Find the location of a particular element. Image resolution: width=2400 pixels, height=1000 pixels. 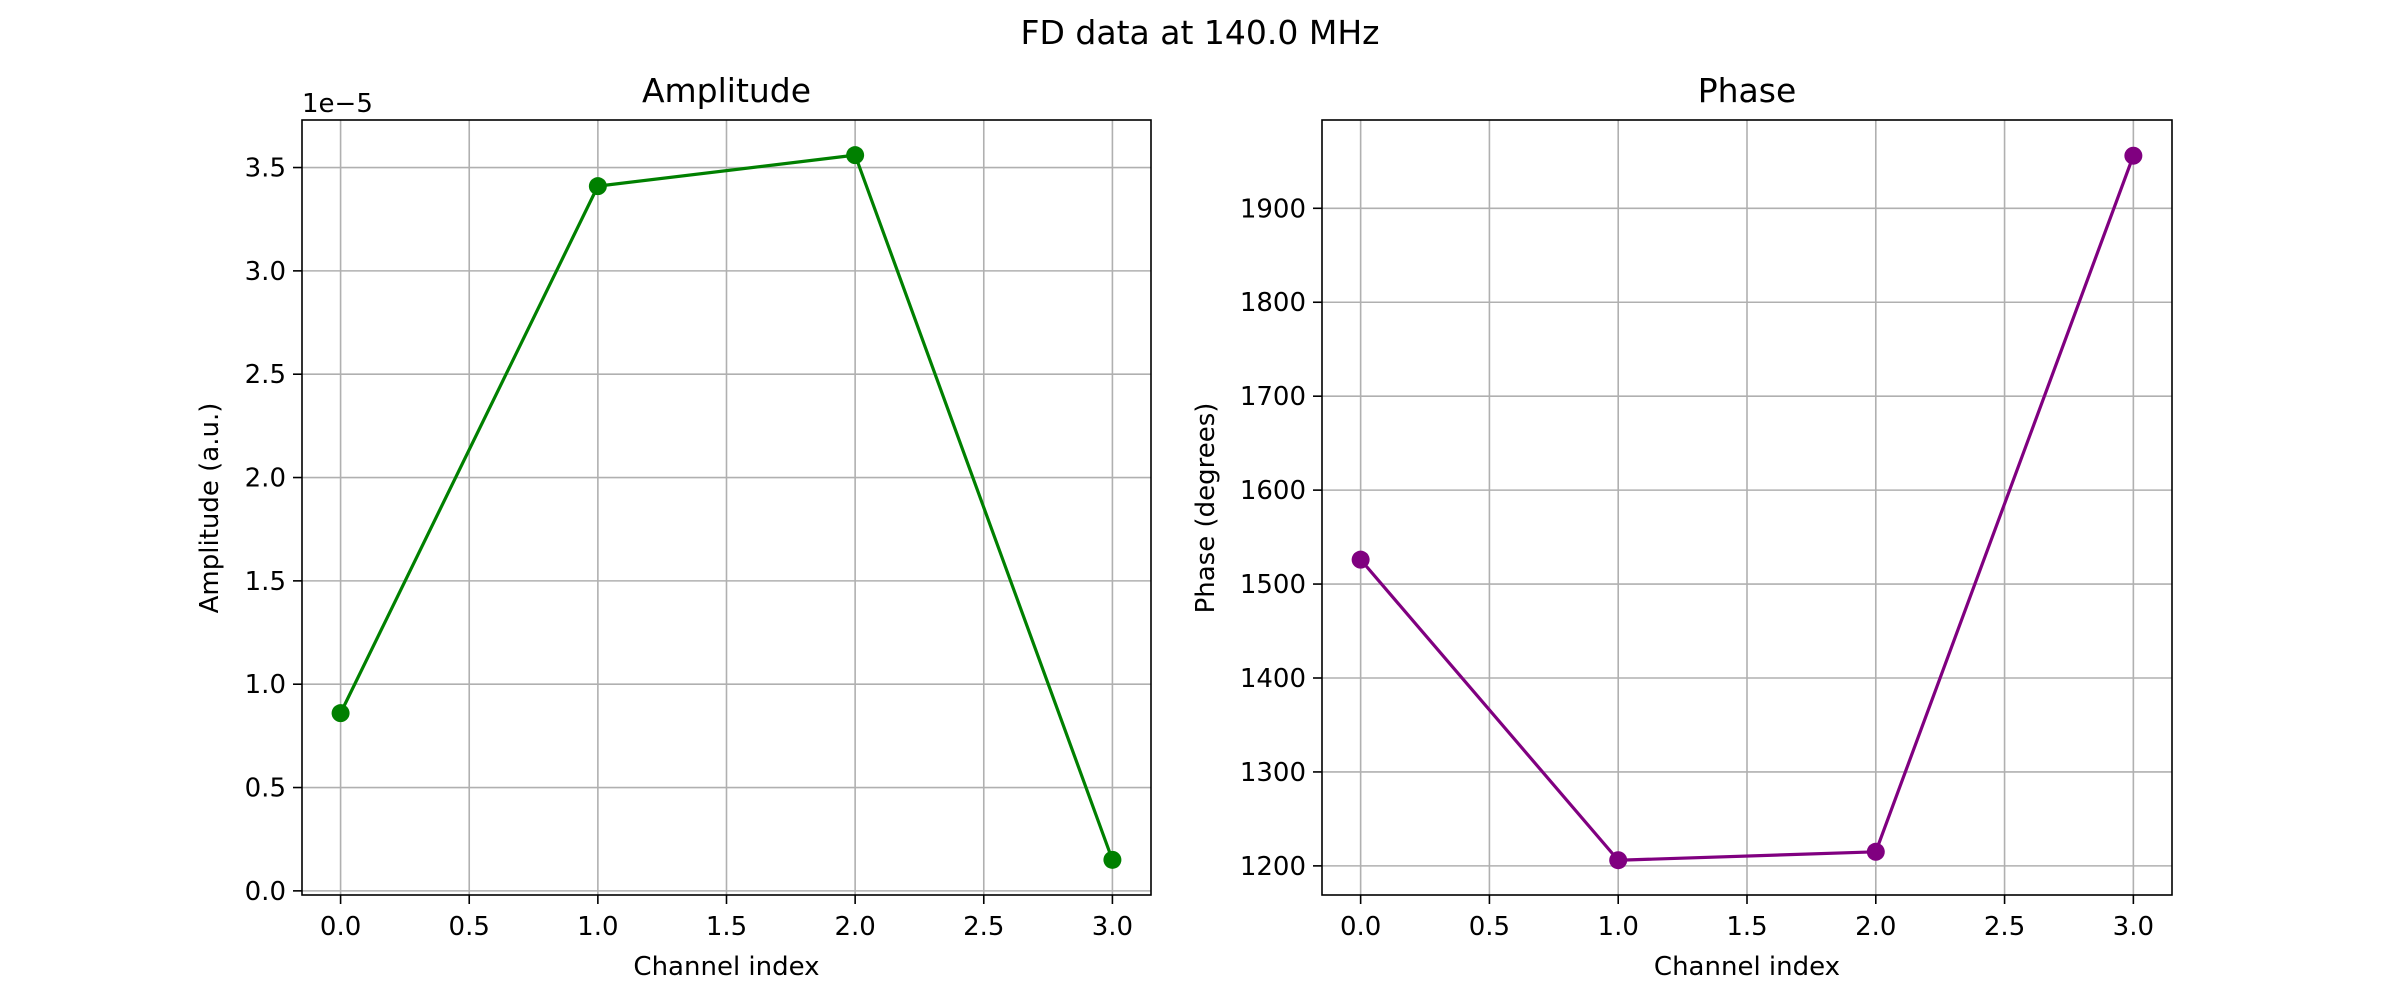

phase-y-tick-label: 1300 is located at coordinates (1273, 773).